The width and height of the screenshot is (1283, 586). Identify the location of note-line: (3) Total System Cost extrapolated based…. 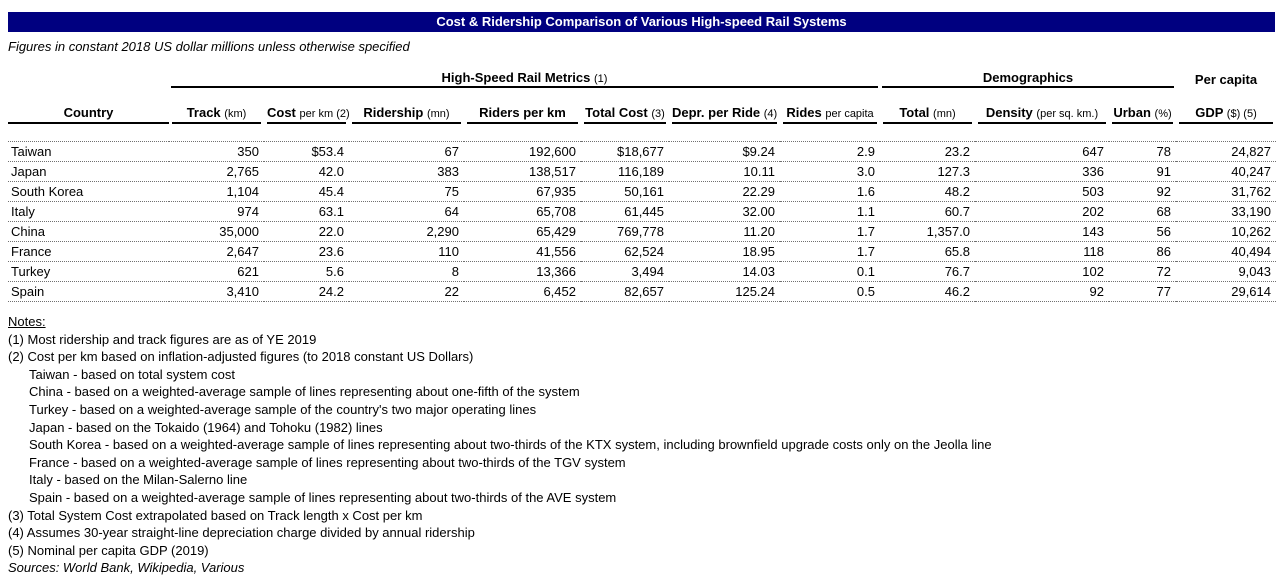
(215, 515).